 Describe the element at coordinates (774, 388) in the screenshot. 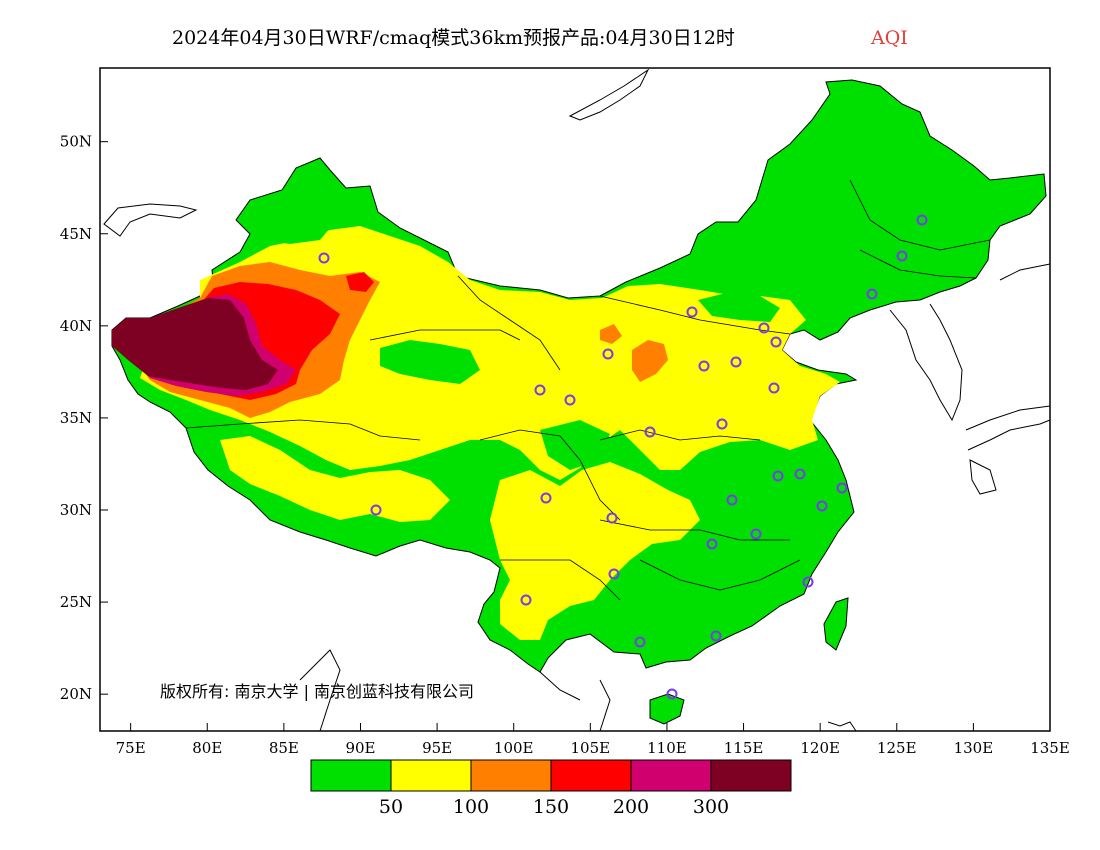

I see `city-marker-jinan` at that location.